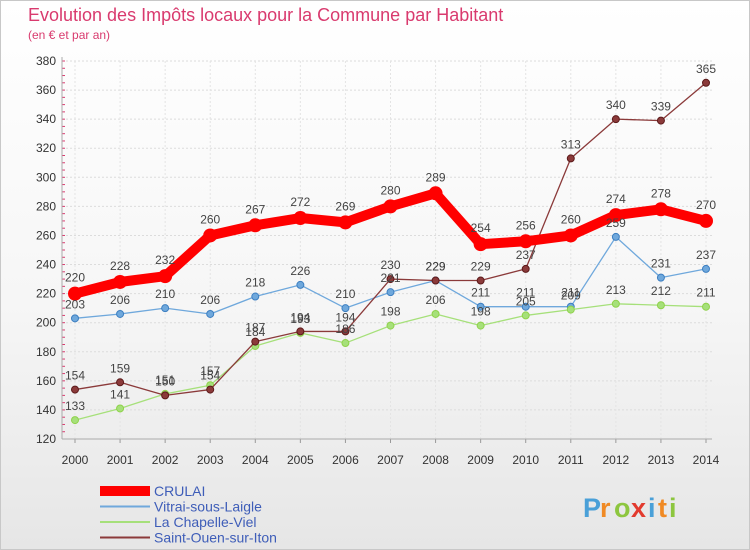 Image resolution: width=750 pixels, height=550 pixels. Describe the element at coordinates (46, 352) in the screenshot. I see `y-tick-label: 180` at that location.